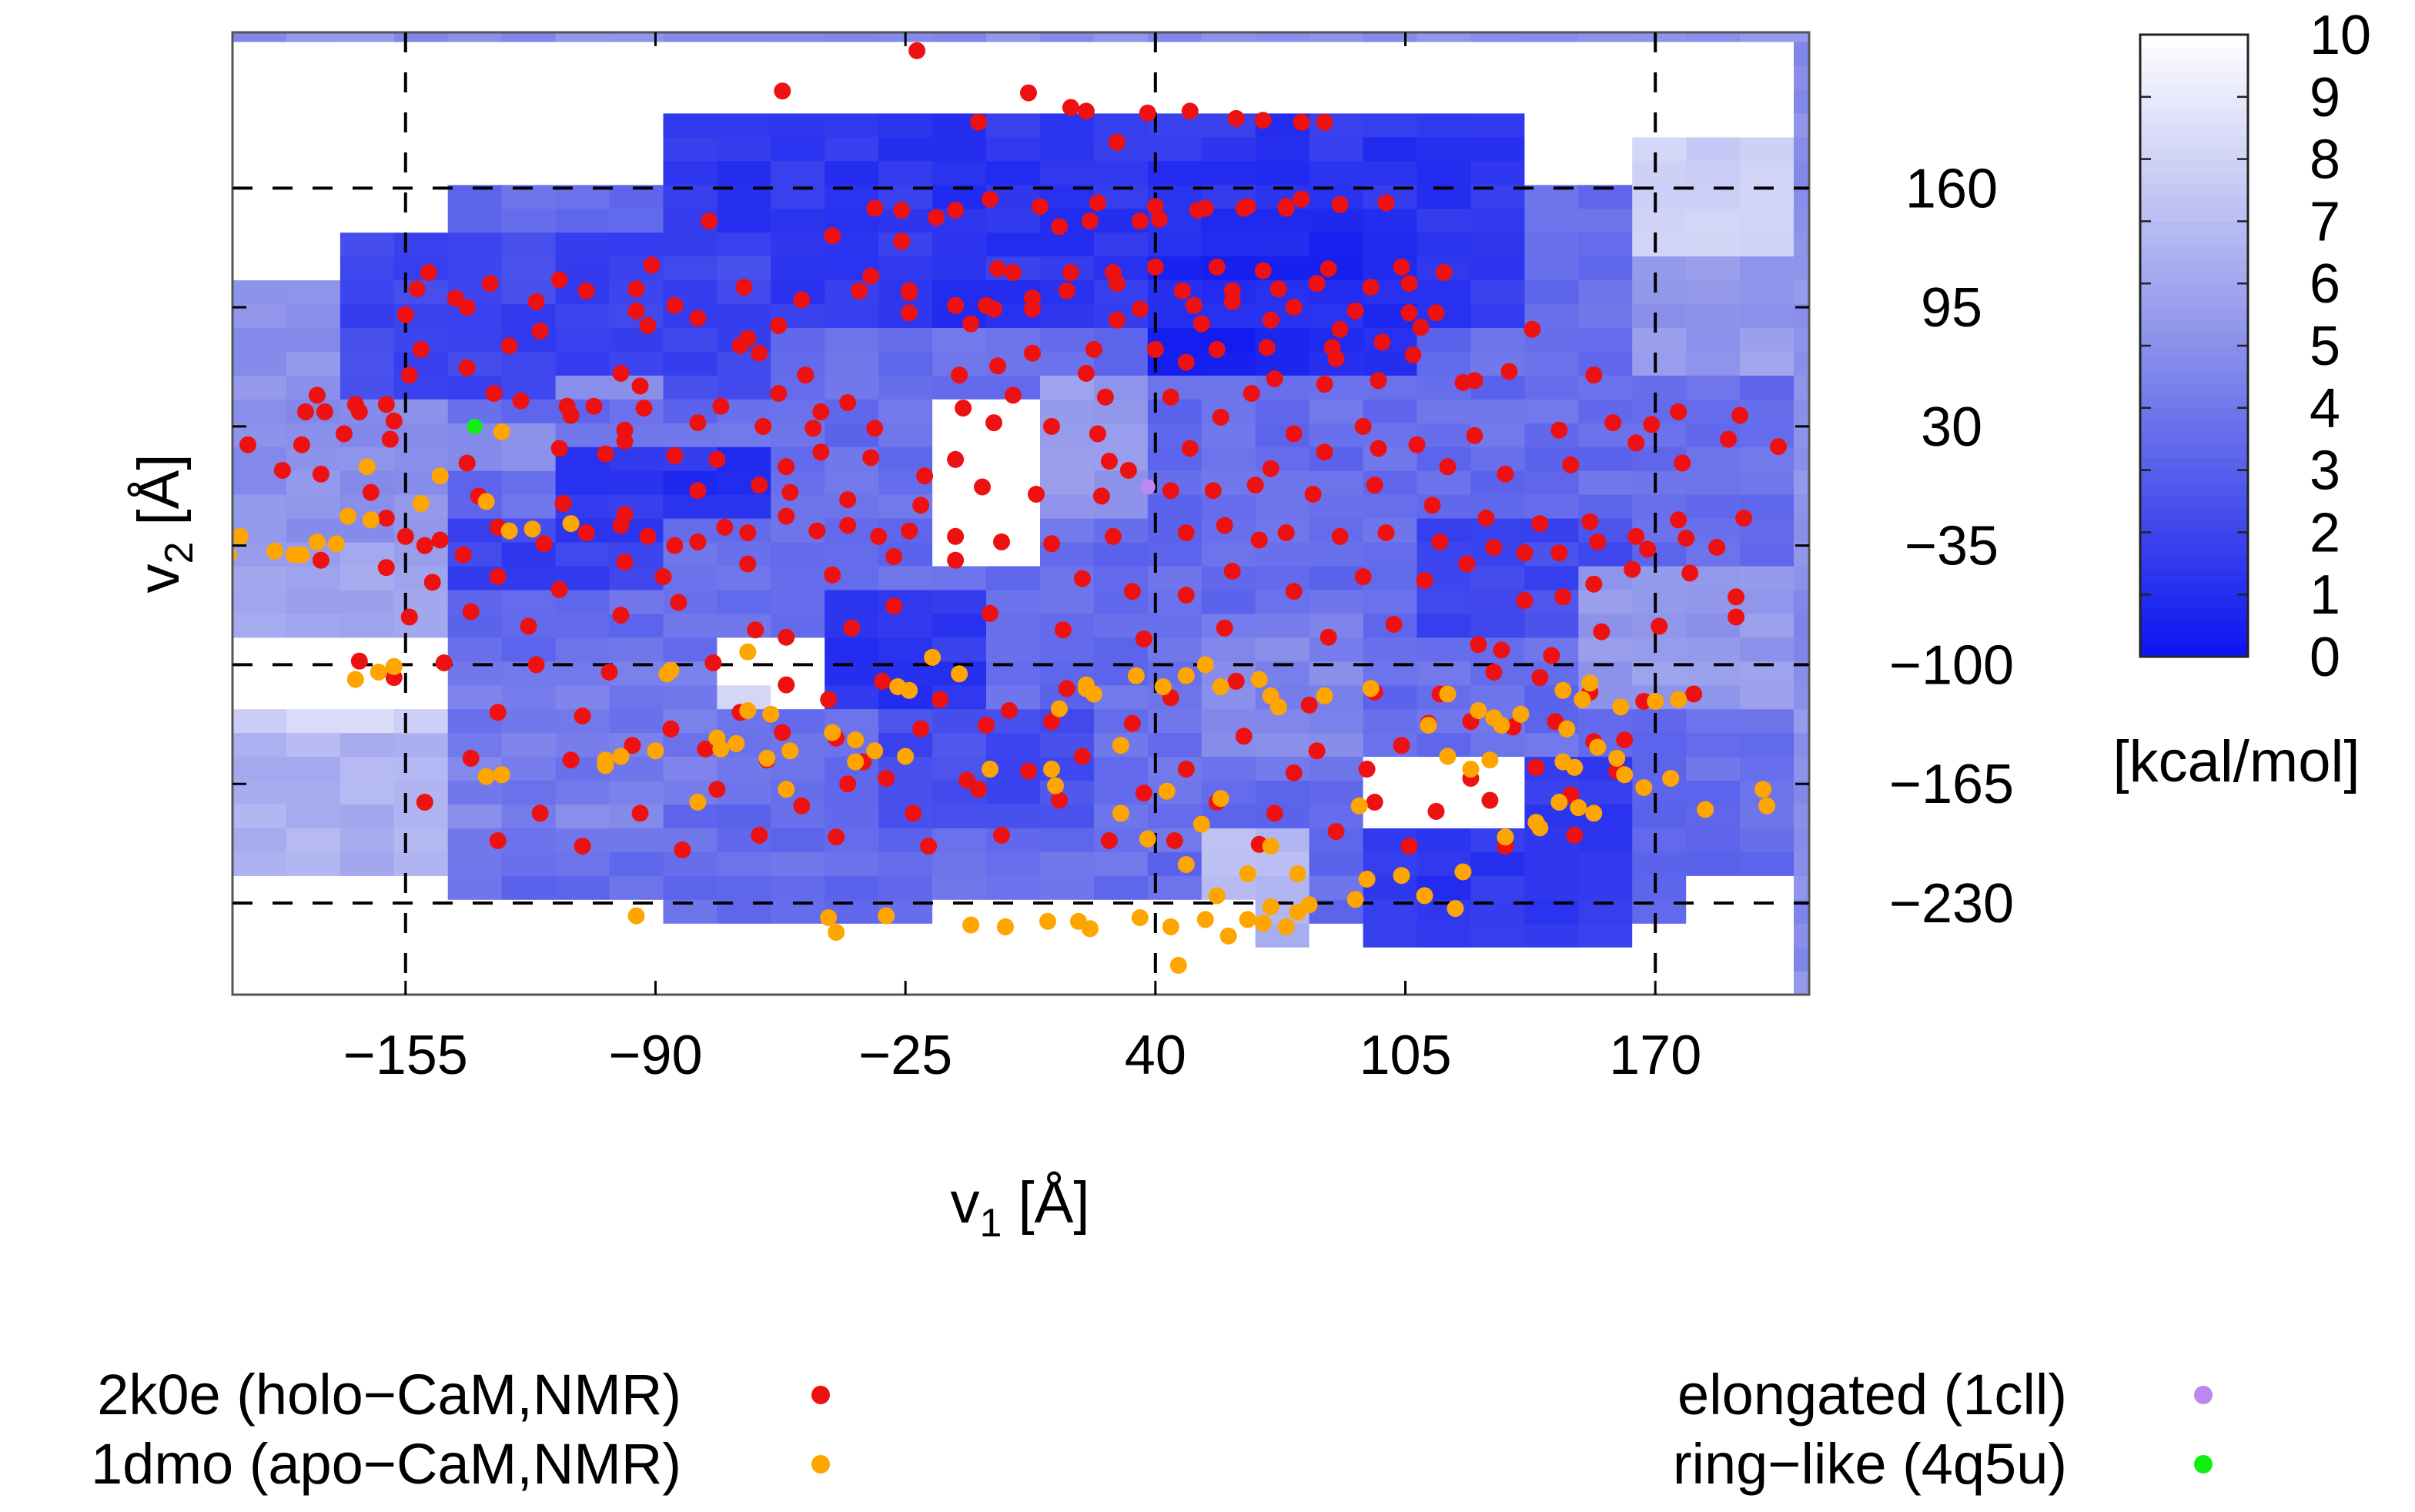  Describe the element at coordinates (1020, 1208) in the screenshot. I see `x-axis-label: v1 [Å]` at that location.